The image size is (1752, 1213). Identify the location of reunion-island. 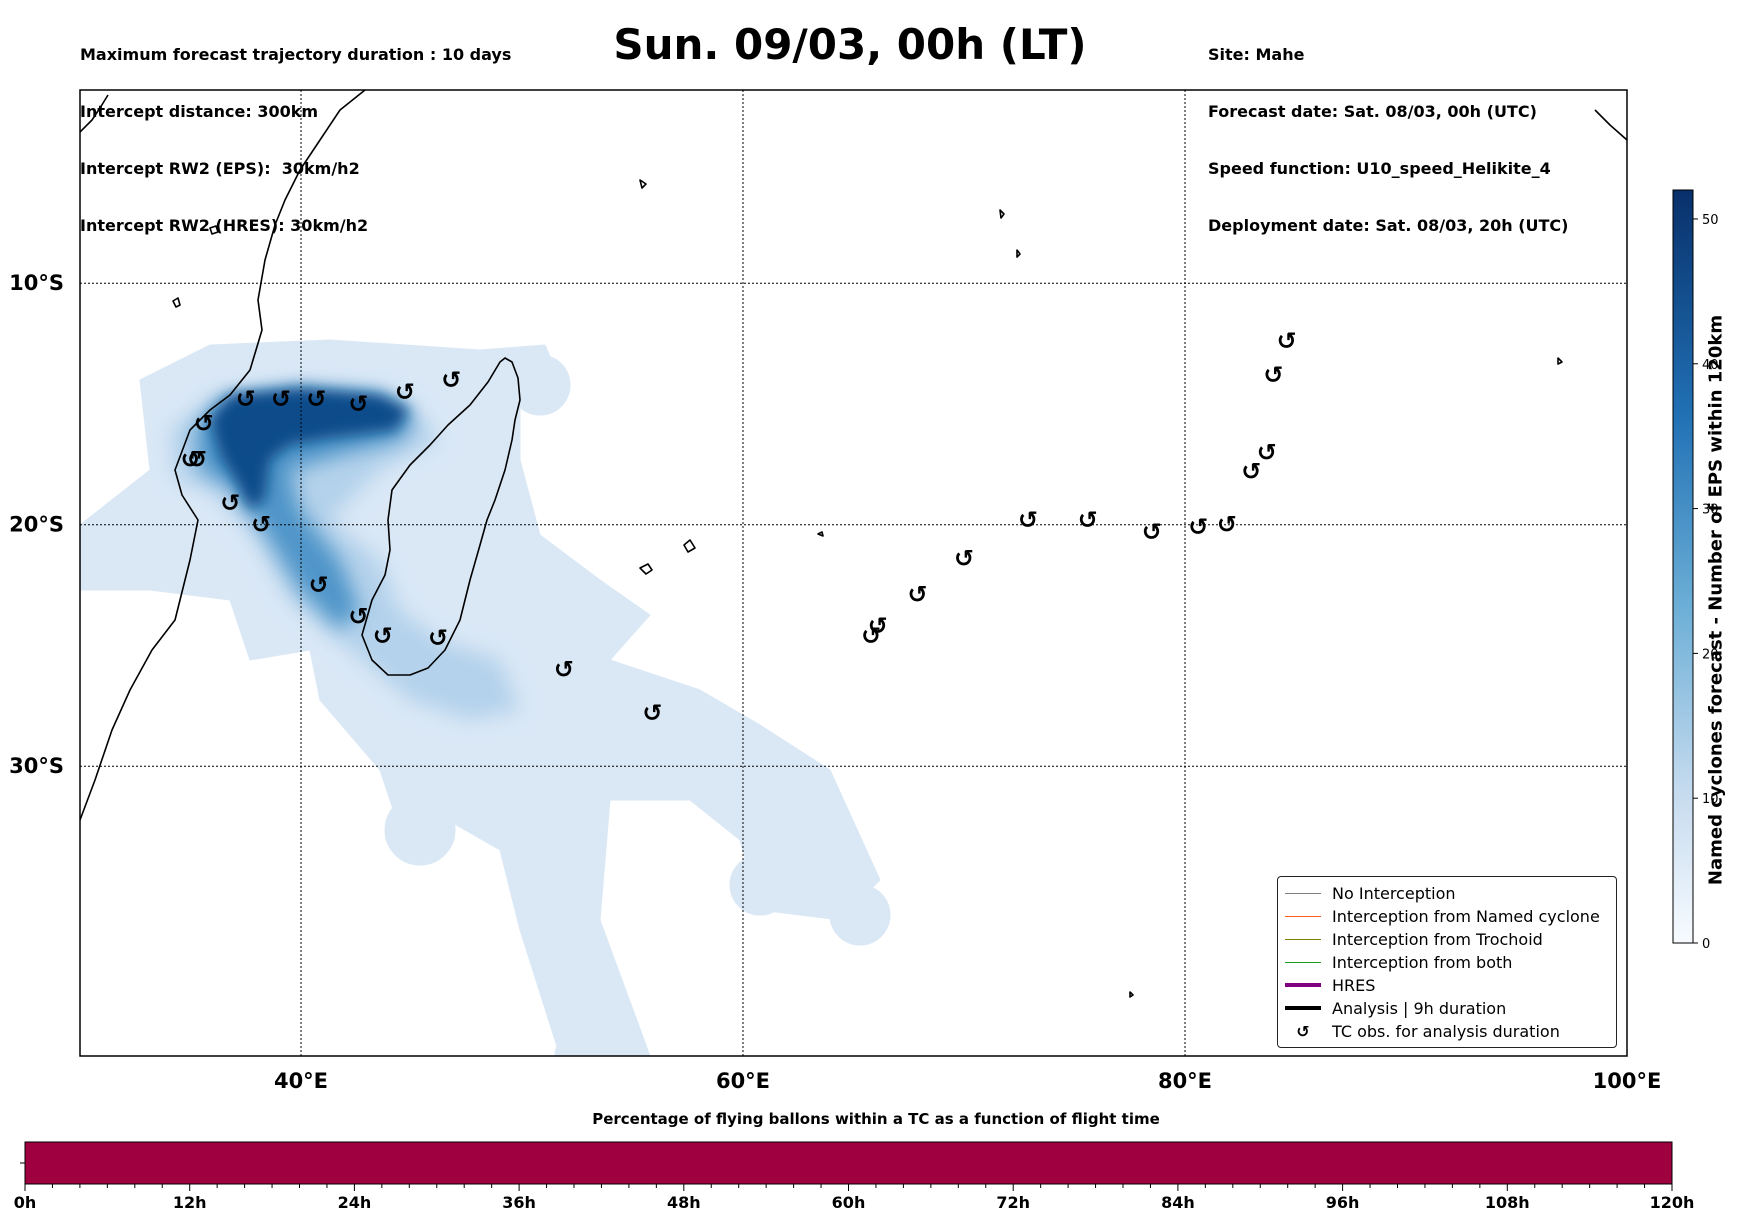
(689, 546).